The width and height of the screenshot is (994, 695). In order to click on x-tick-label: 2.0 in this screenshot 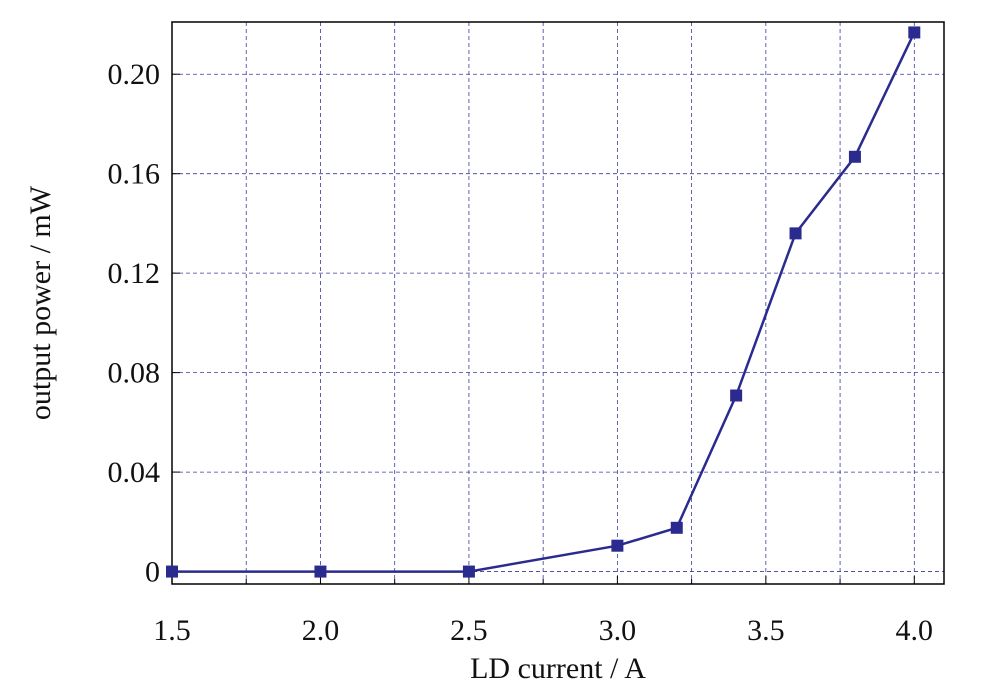, I will do `click(321, 630)`.